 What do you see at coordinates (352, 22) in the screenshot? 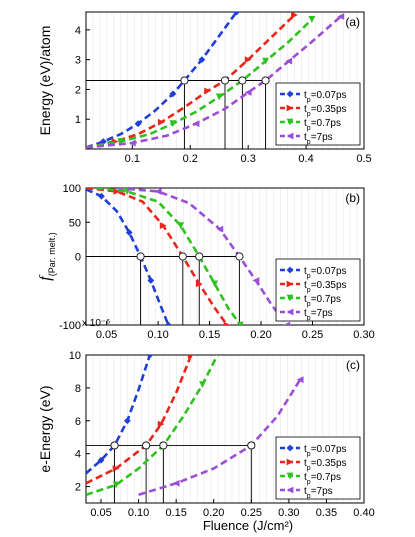
I see `panel-label-0: (a)` at bounding box center [352, 22].